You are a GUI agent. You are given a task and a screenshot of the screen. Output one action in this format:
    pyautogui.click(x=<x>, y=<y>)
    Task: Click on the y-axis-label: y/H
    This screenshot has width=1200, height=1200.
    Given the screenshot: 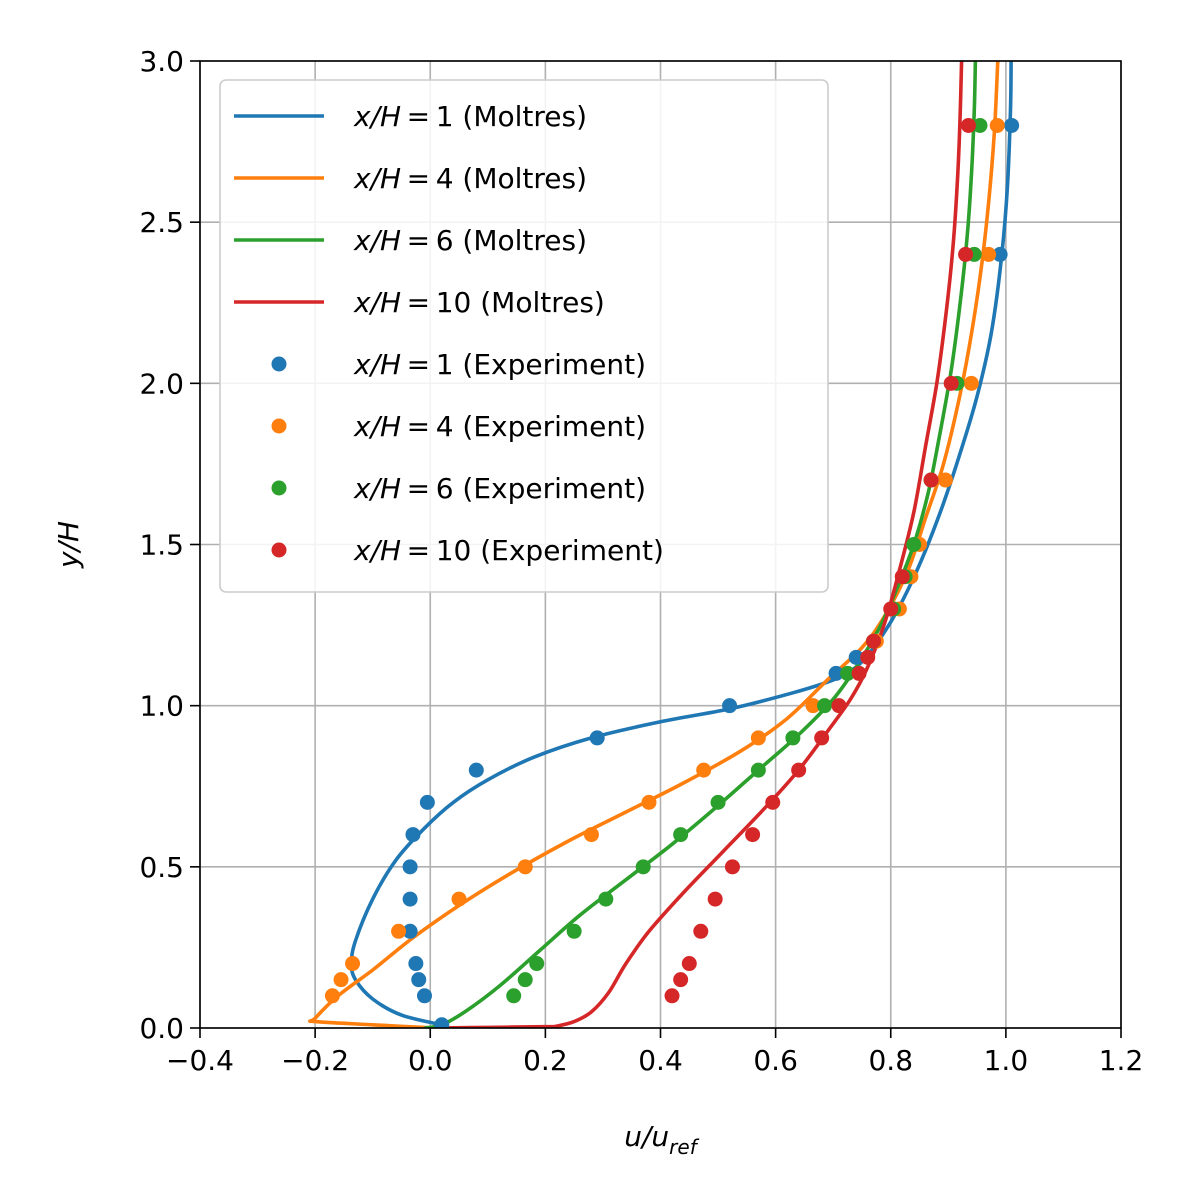 What is the action you would take?
    pyautogui.click(x=68, y=545)
    